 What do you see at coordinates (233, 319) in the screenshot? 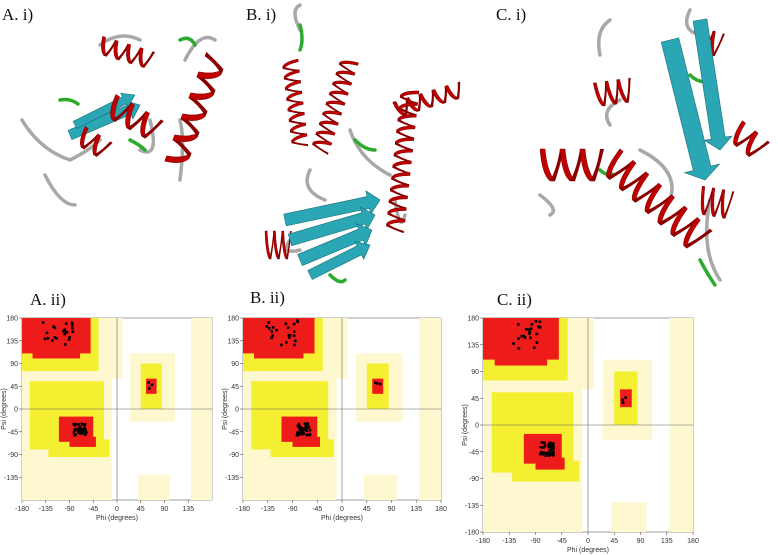
I see `y-tick-label: 180` at bounding box center [233, 319].